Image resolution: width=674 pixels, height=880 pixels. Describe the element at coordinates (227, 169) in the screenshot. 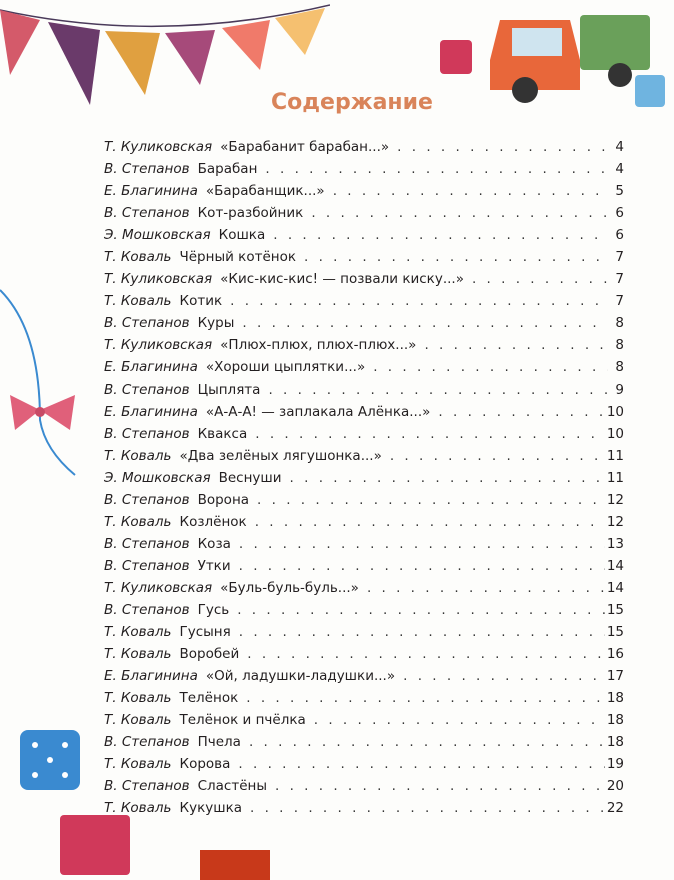

I see `entry-title: Барабан` at that location.